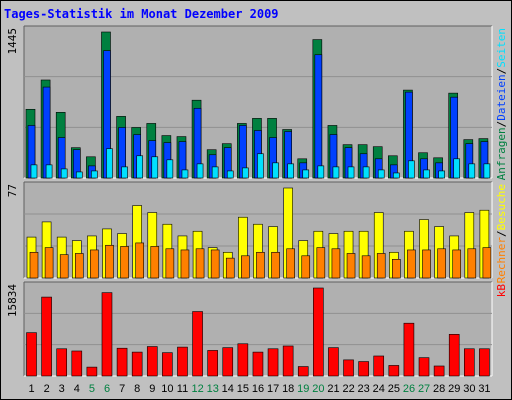 This screenshot has height=400, width=512. I want to click on legend-bottom: kB, so click(501, 291).